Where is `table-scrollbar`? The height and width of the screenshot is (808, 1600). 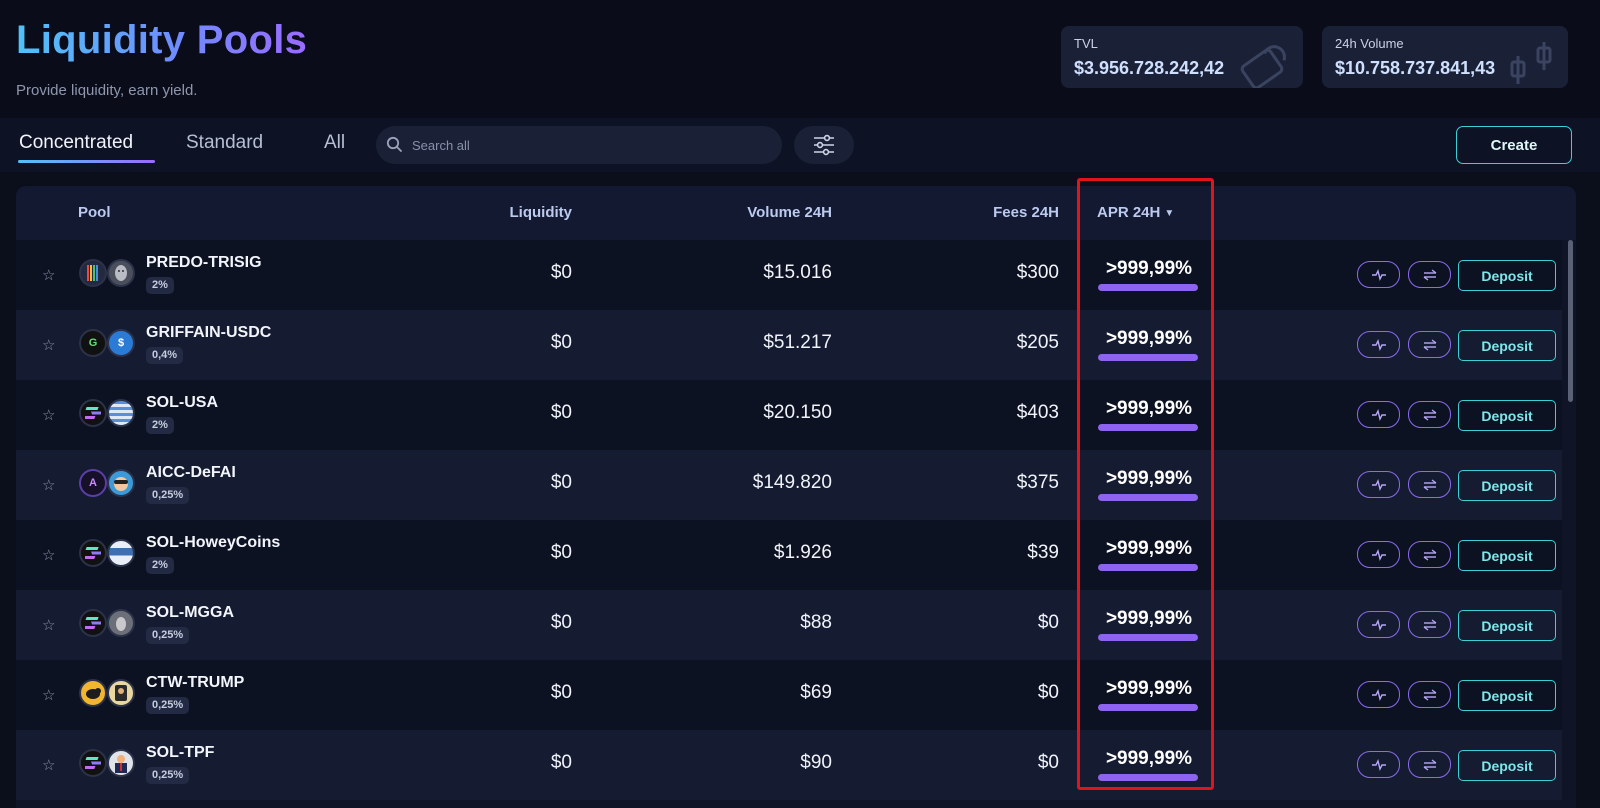
table-scrollbar is located at coordinates (1570, 321).